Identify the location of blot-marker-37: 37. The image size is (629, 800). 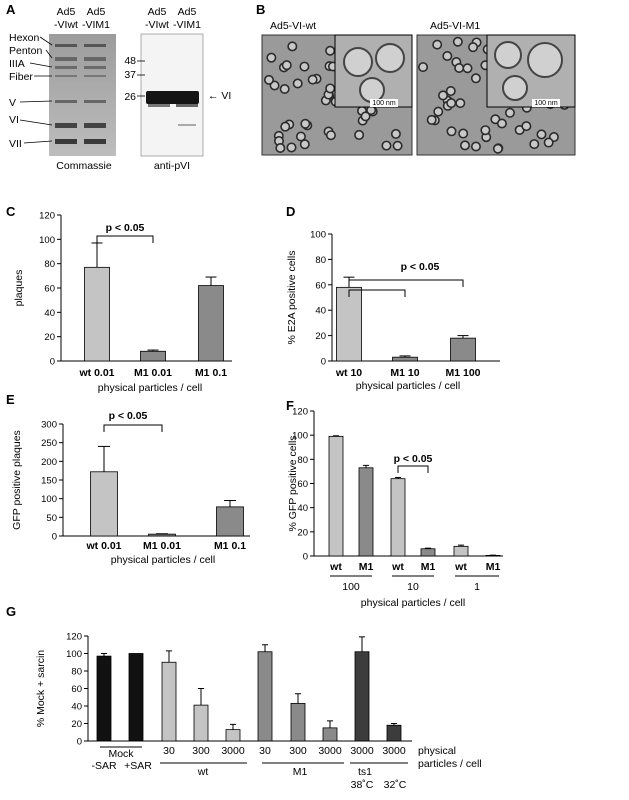
(130, 75).